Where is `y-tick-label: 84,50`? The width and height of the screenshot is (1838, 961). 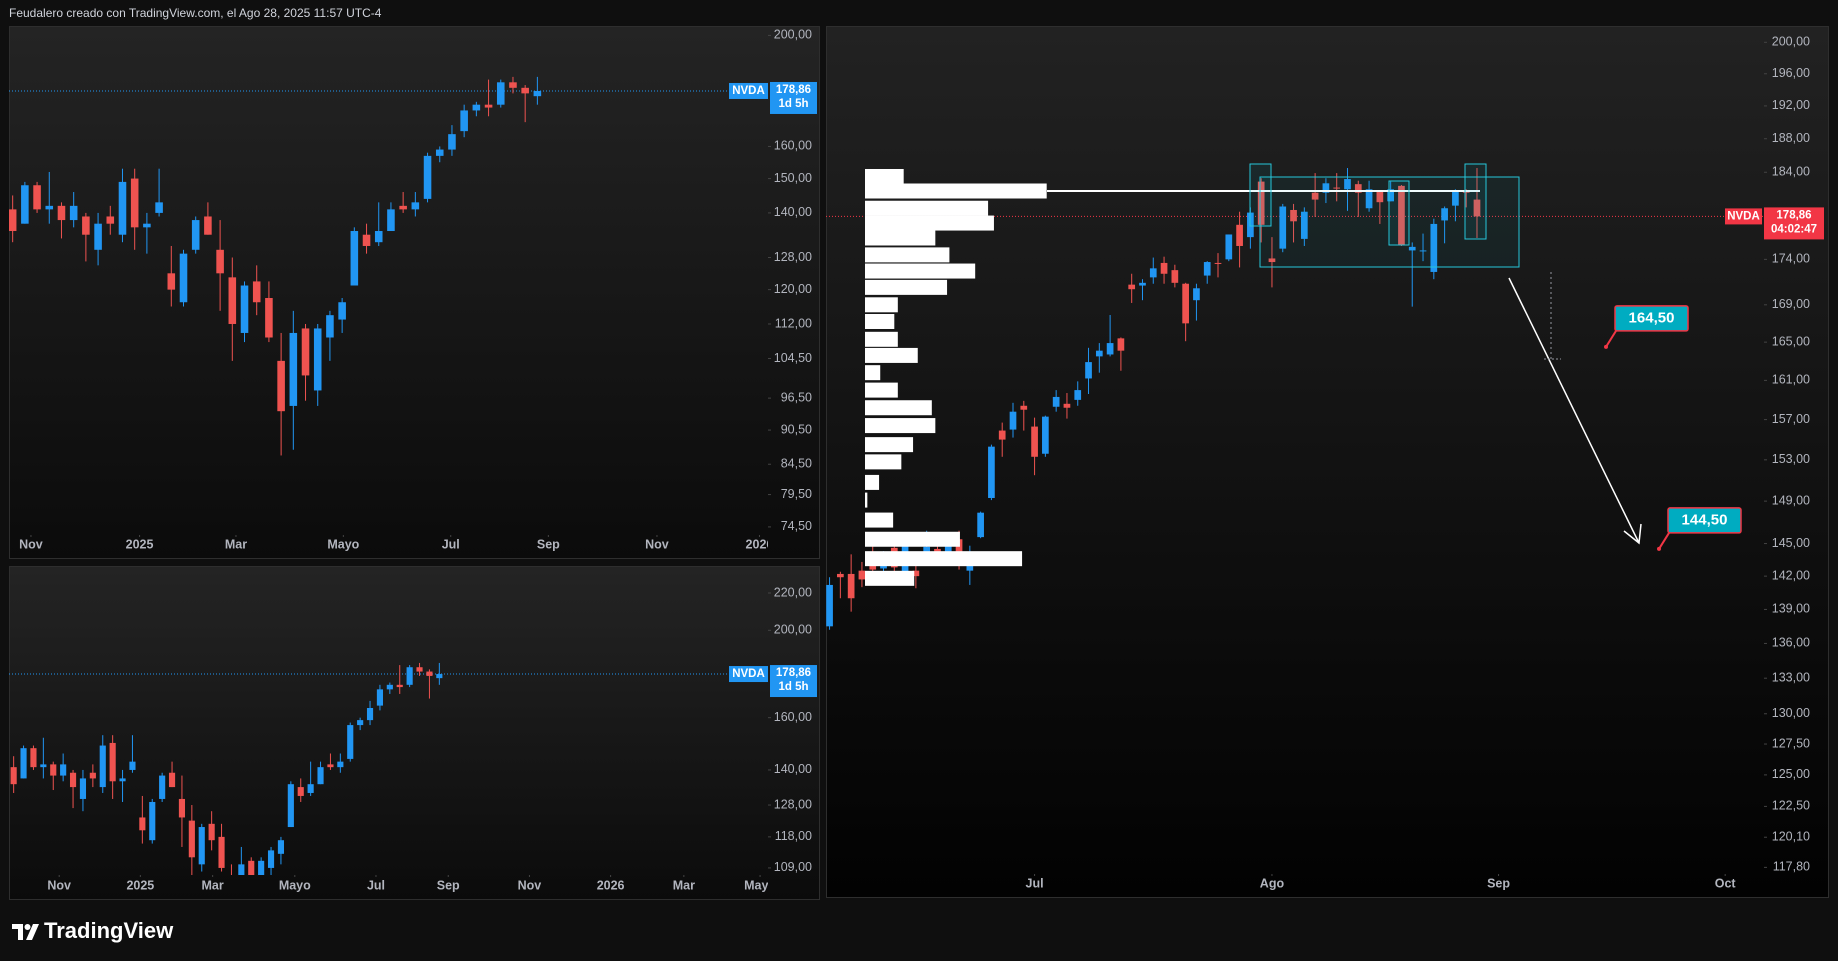 y-tick-label: 84,50 is located at coordinates (796, 464).